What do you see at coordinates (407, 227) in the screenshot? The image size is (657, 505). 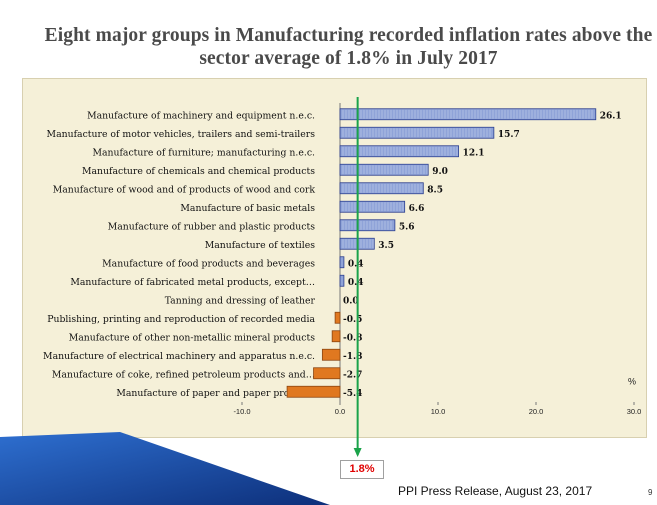 I see `data-label: 5.6` at bounding box center [407, 227].